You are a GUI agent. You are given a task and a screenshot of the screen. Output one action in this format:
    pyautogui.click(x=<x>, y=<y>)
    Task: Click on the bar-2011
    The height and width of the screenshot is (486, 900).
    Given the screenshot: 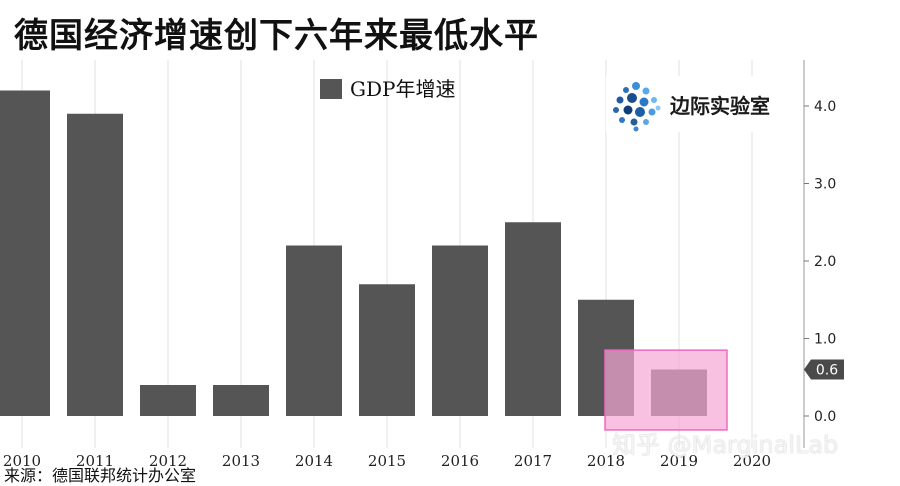 What is the action you would take?
    pyautogui.click(x=95, y=264)
    